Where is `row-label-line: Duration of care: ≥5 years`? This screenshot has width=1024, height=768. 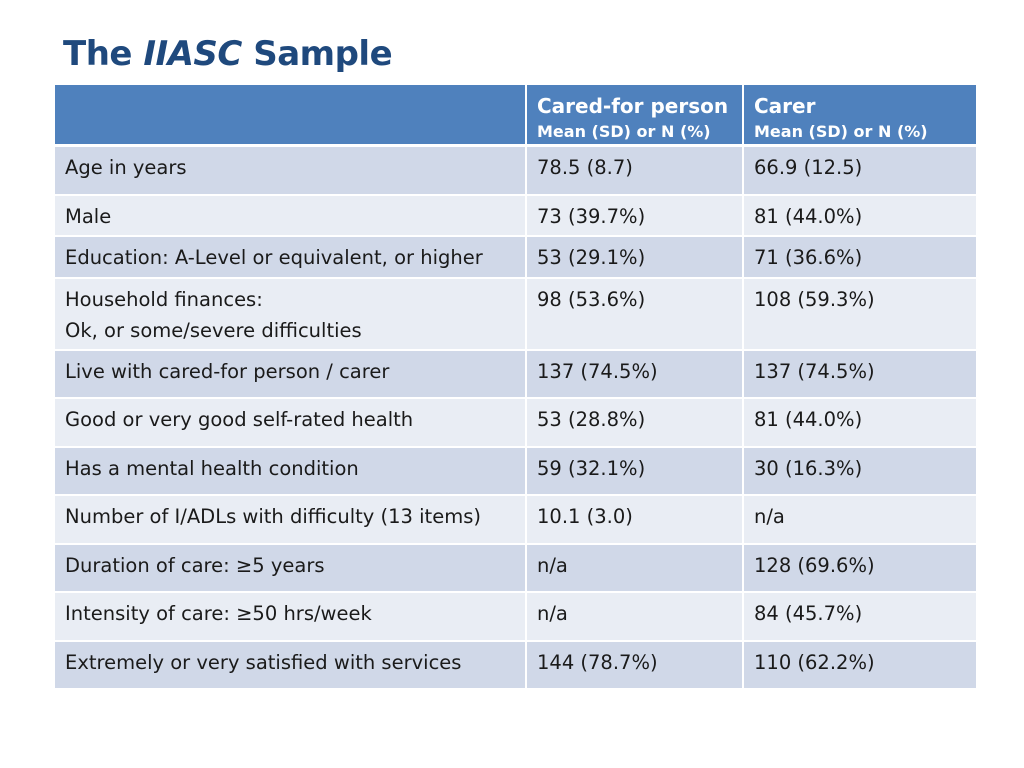 row-label-line: Duration of care: ≥5 years is located at coordinates (195, 565).